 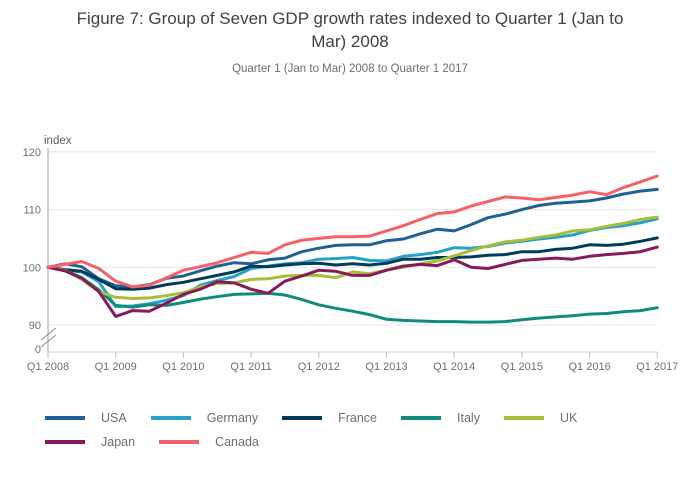 I want to click on legend-swatch-uk, so click(x=523, y=418).